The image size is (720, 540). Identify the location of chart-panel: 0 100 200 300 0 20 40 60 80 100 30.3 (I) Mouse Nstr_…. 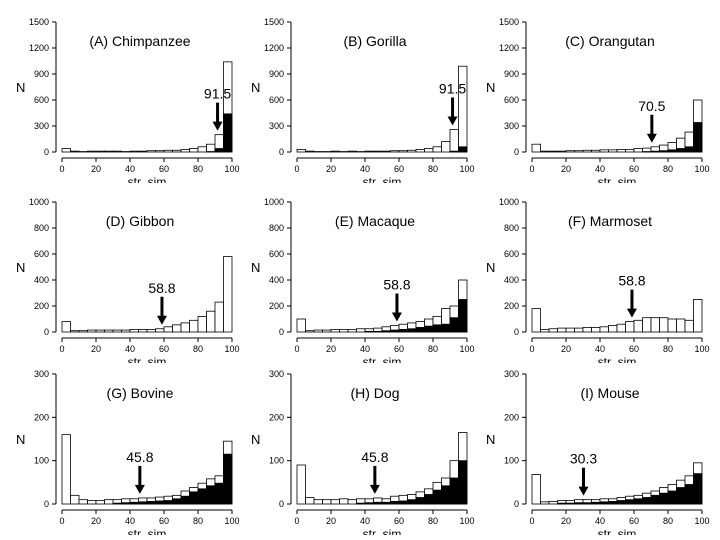
(598, 452).